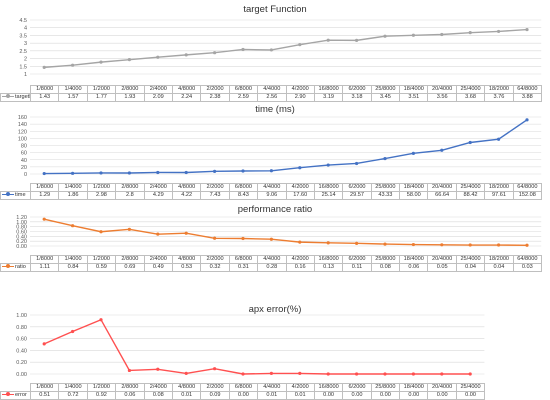 The height and width of the screenshot is (400, 550). Describe the element at coordinates (300, 267) in the screenshot. I see `data-value: 0.16` at that location.